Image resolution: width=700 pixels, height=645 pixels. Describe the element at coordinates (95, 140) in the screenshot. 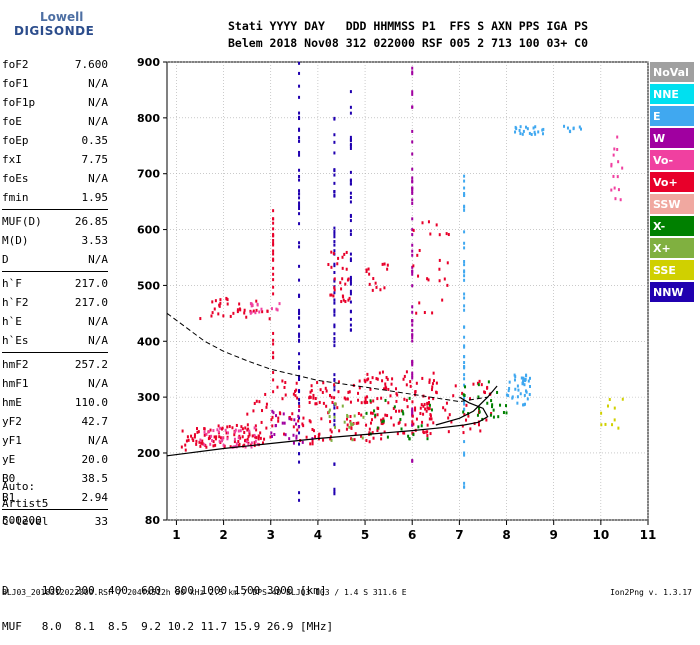

I see `param-value: 0.35` at that location.